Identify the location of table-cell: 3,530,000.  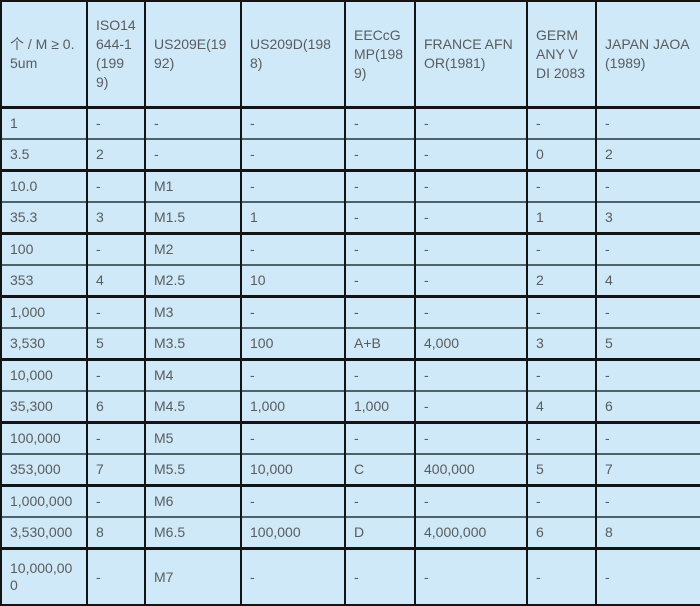
(44, 532).